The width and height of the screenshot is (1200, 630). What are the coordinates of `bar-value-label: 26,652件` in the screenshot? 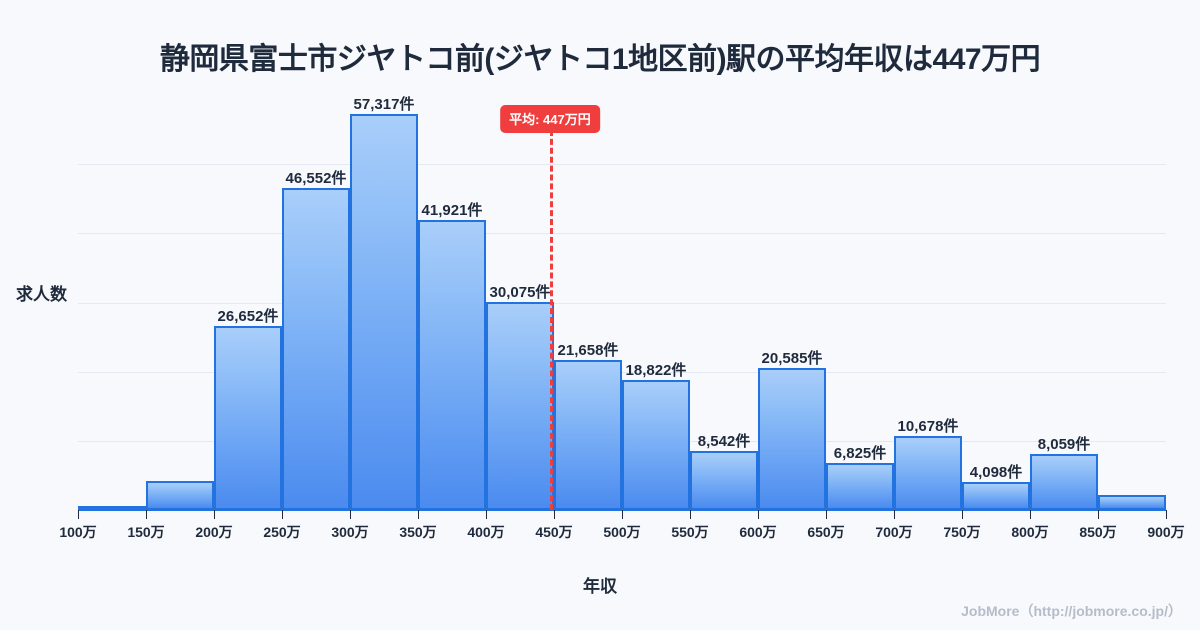 It's located at (248, 316).